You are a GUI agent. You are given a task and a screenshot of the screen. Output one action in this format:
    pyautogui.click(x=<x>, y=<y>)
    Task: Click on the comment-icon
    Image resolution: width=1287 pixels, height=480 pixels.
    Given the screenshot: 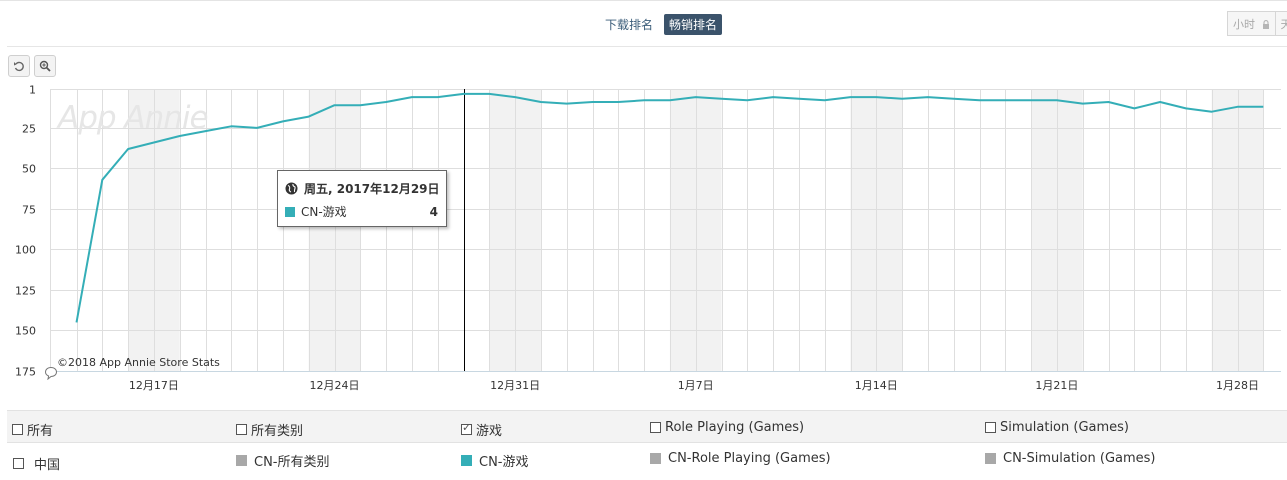 What is the action you would take?
    pyautogui.click(x=51, y=373)
    